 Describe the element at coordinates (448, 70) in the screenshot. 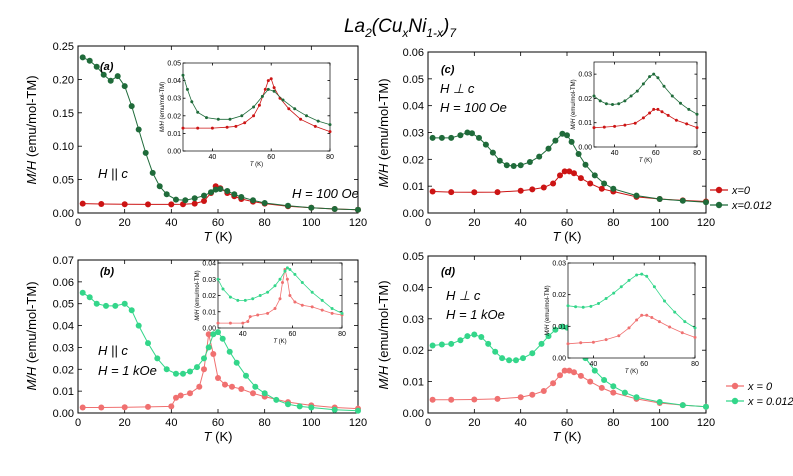

I see `panel-c-label: (c)` at that location.